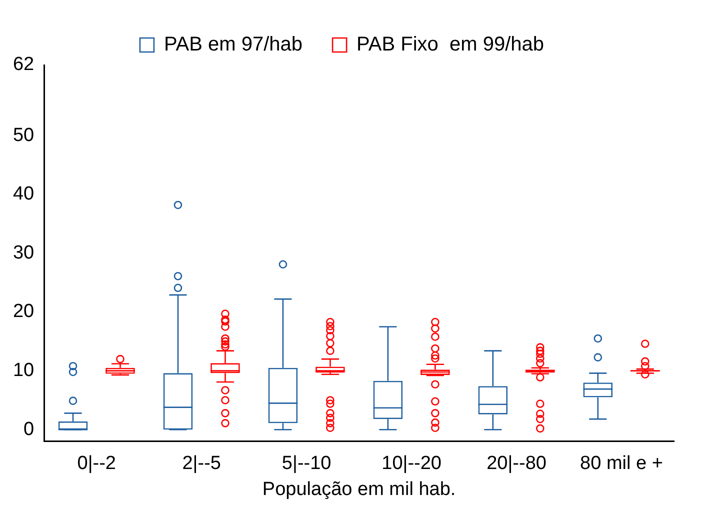 This screenshot has height=506, width=704. I want to click on y-tick-label: 40, so click(23, 194).